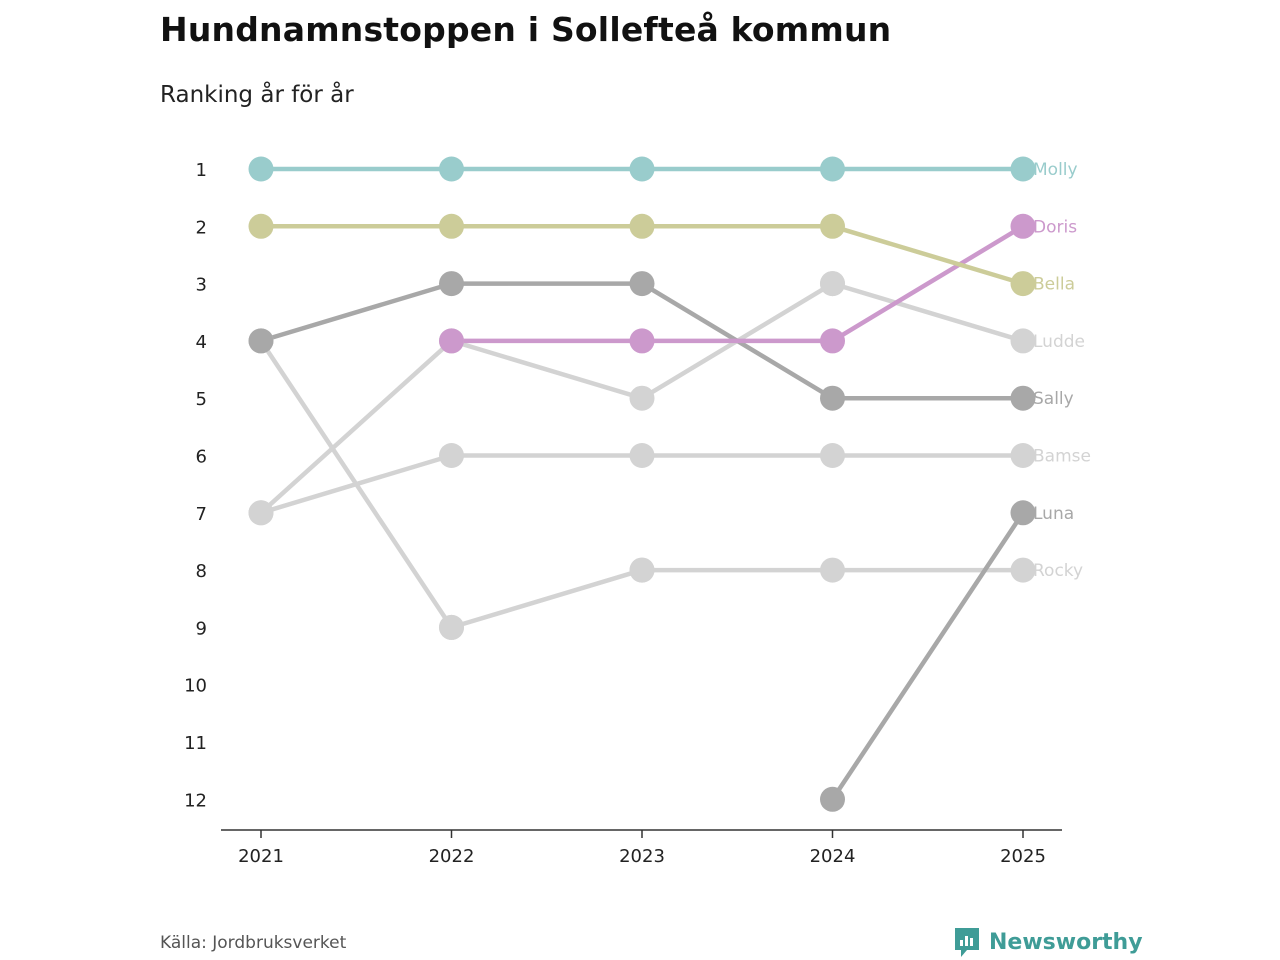 This screenshot has height=960, width=1280. Describe the element at coordinates (201, 399) in the screenshot. I see `y-tick-label: 5` at that location.